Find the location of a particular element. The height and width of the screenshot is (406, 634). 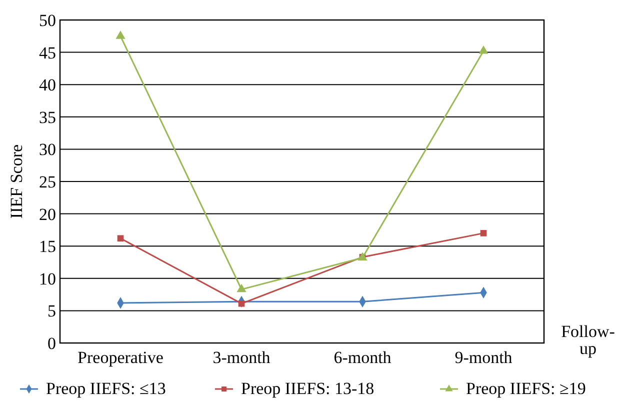

y-tick-label: 20 is located at coordinates (47, 214).